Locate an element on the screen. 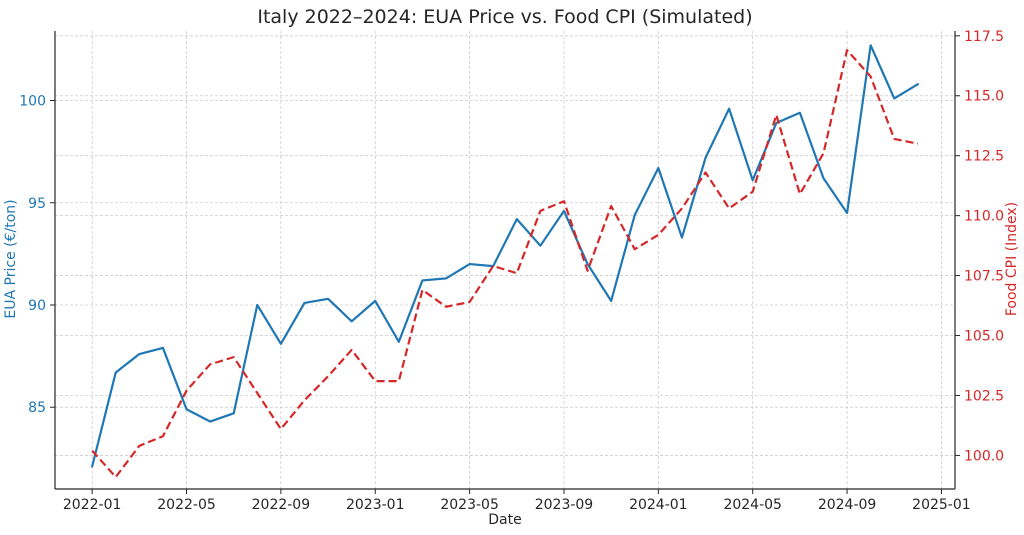  y-right-tick-label: 105.0 is located at coordinates (984, 337).